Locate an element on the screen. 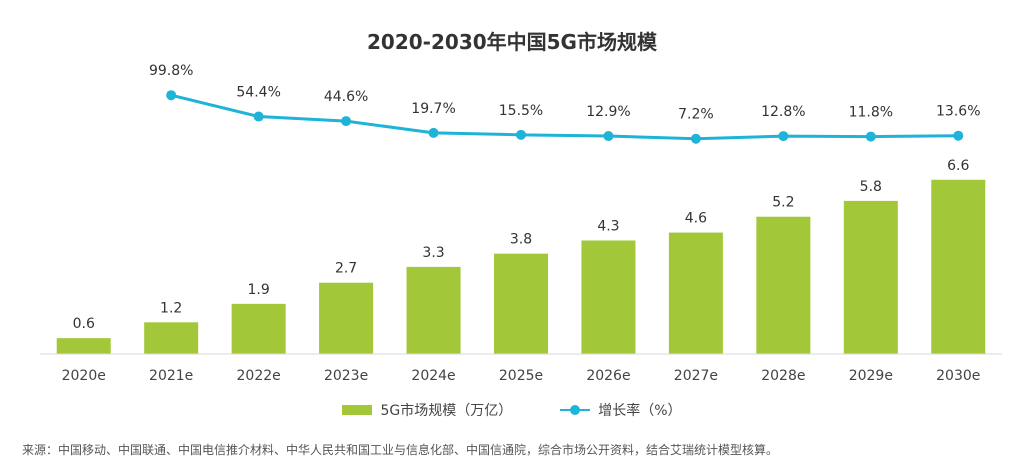 Image resolution: width=1024 pixels, height=464 pixels. bar-value-label: 1.9 is located at coordinates (259, 290).